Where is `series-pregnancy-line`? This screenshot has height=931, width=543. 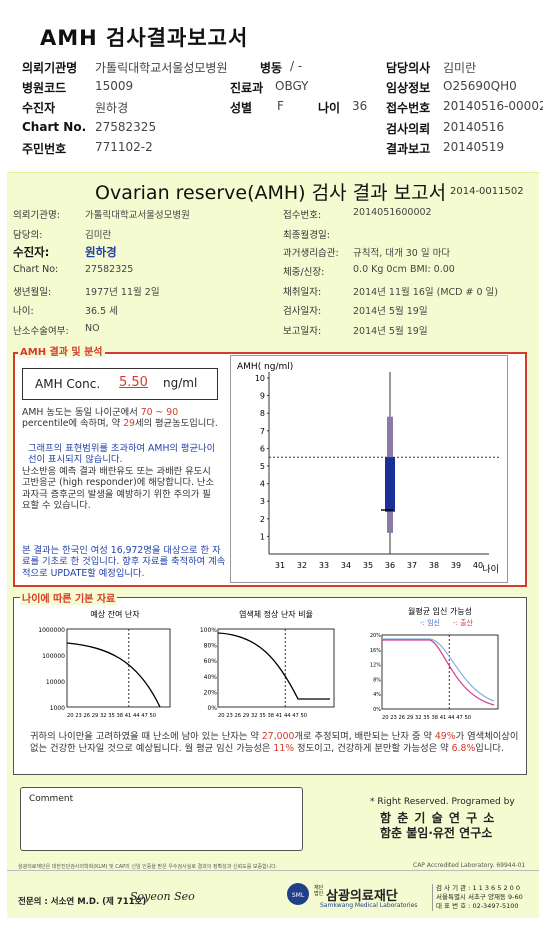 series-pregnancy-line is located at coordinates (438, 670).